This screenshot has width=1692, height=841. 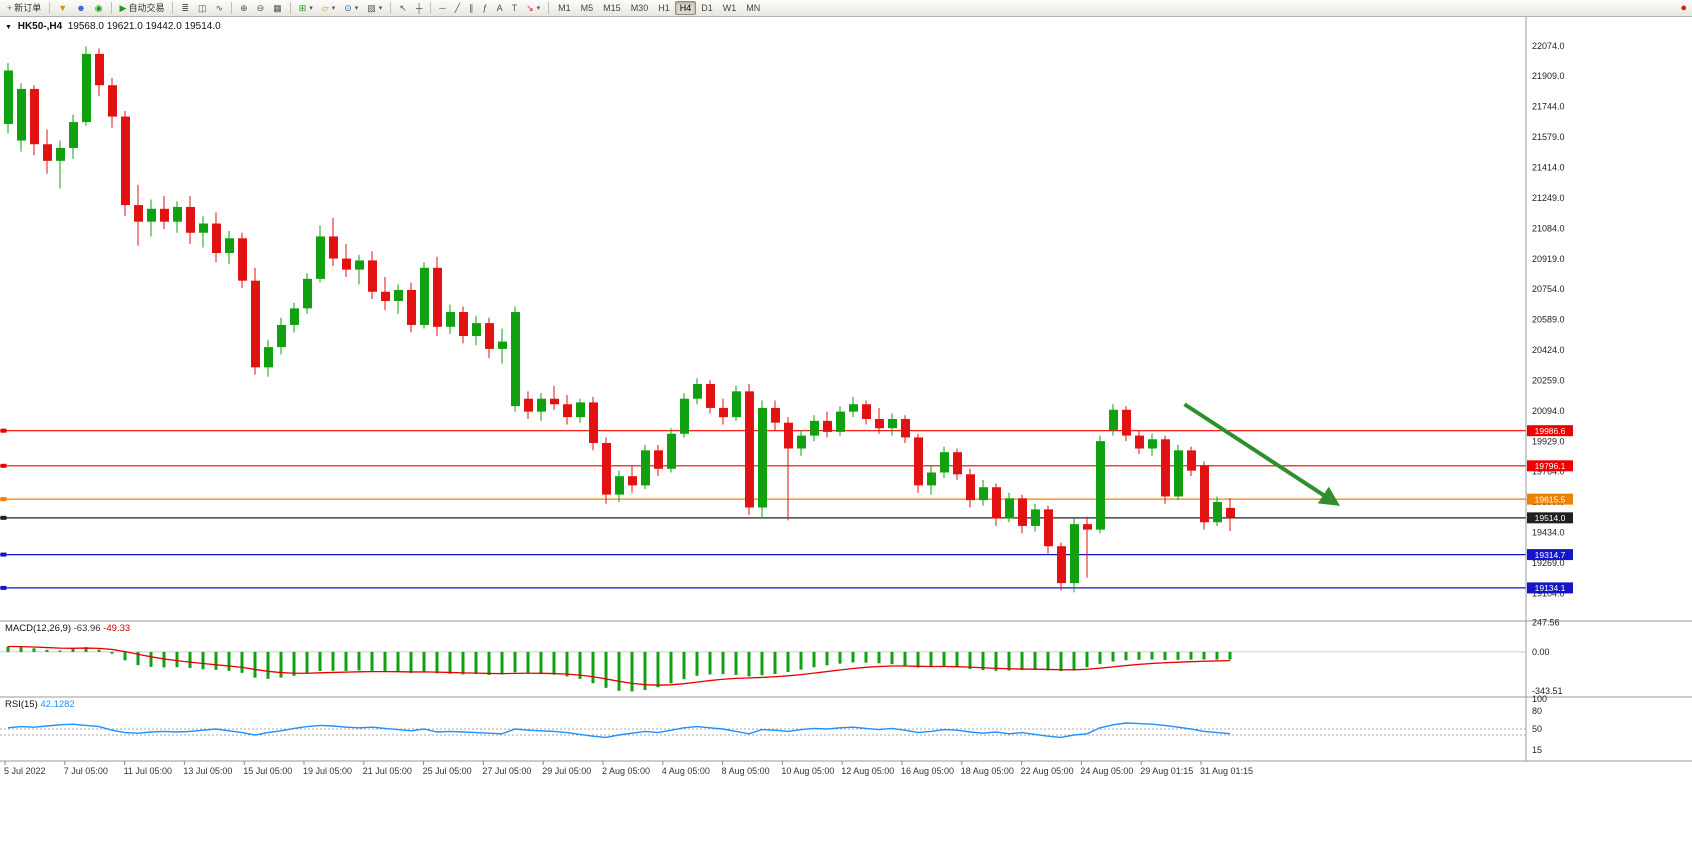 I want to click on channel-icon: ∥, so click(x=471, y=7).